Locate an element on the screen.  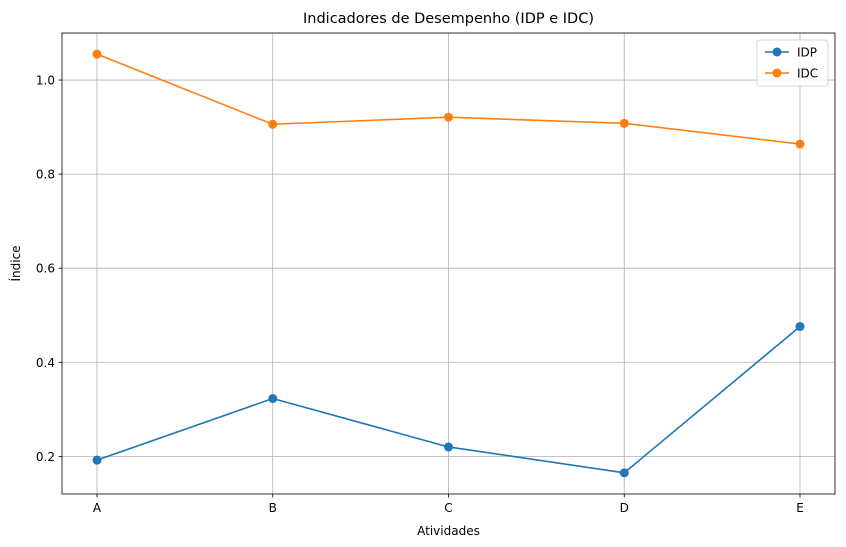
y-axis-label: Índice is located at coordinates (15, 263).